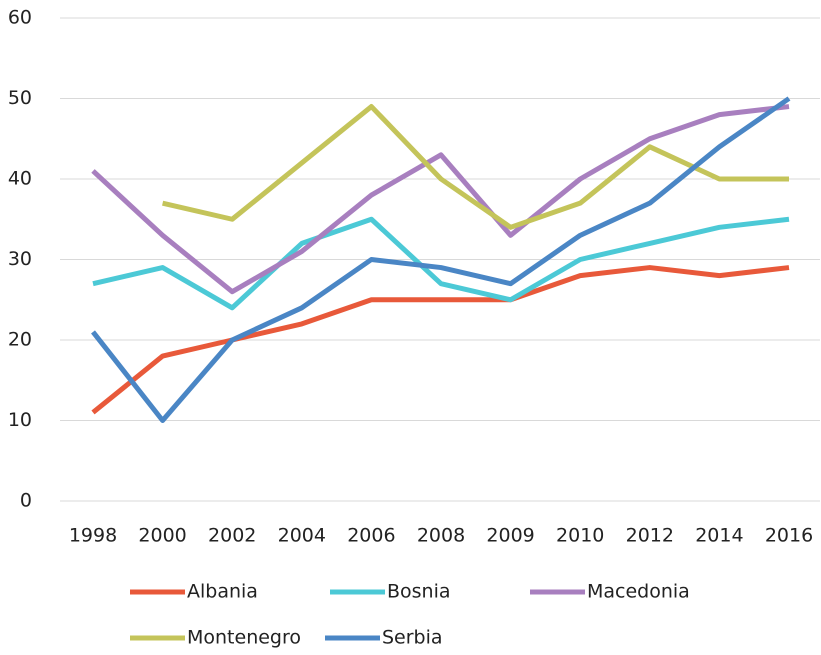 This screenshot has height=655, width=821. Describe the element at coordinates (20, 179) in the screenshot. I see `y-tick-label: 40` at that location.